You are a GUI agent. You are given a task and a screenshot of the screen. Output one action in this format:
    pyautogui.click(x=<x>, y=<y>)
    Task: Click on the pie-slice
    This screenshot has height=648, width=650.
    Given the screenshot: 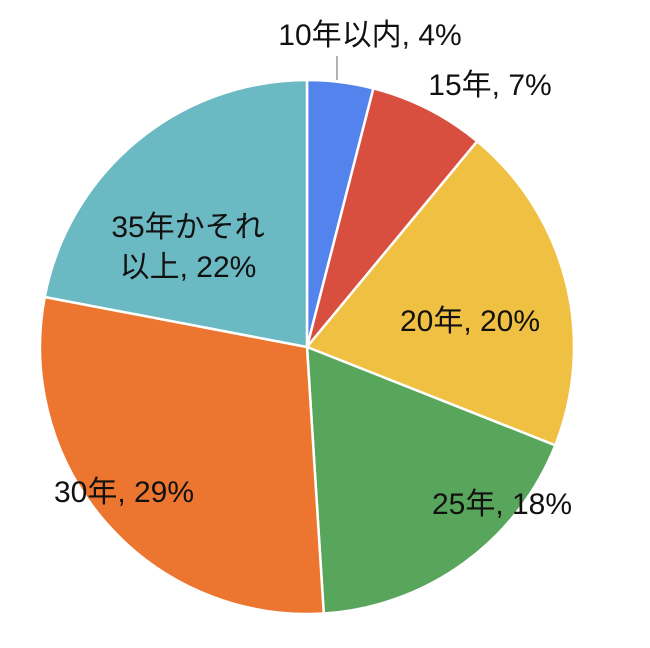 What is the action you would take?
    pyautogui.click(x=392, y=217)
    